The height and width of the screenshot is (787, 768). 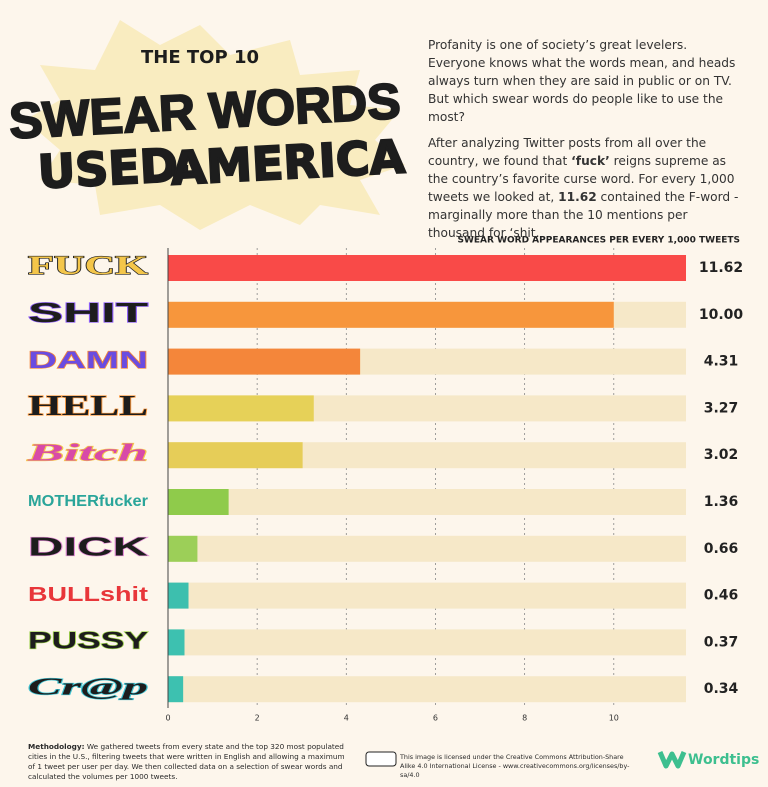 What do you see at coordinates (577, 197) in the screenshot?
I see `text: 11.62` at bounding box center [577, 197].